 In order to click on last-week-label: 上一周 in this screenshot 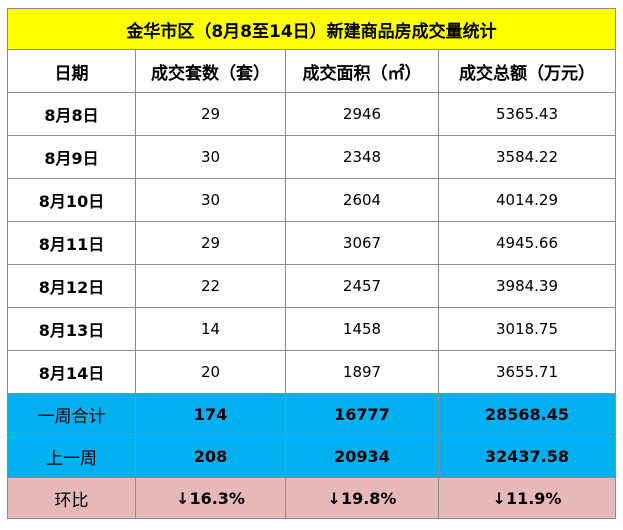, I will do `click(71, 456)`.